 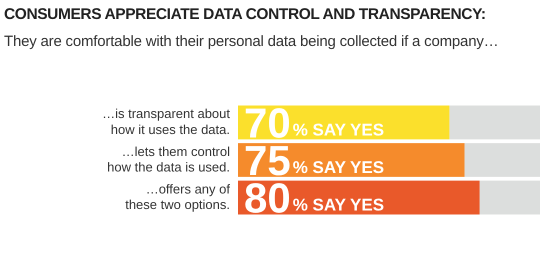 I want to click on y-tick-label: …lets them control how the data is used., so click(x=168, y=159).